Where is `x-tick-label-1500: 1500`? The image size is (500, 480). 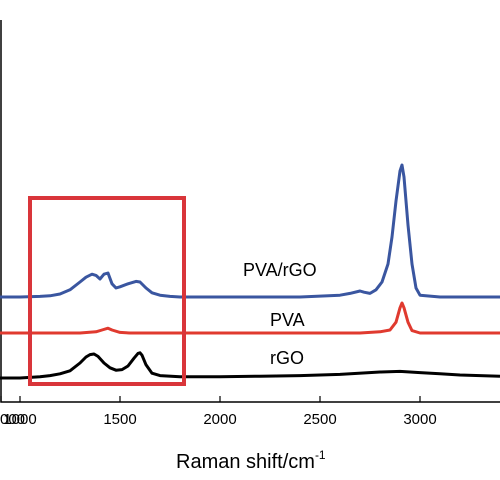 x-tick-label-1500: 1500 is located at coordinates (119, 419).